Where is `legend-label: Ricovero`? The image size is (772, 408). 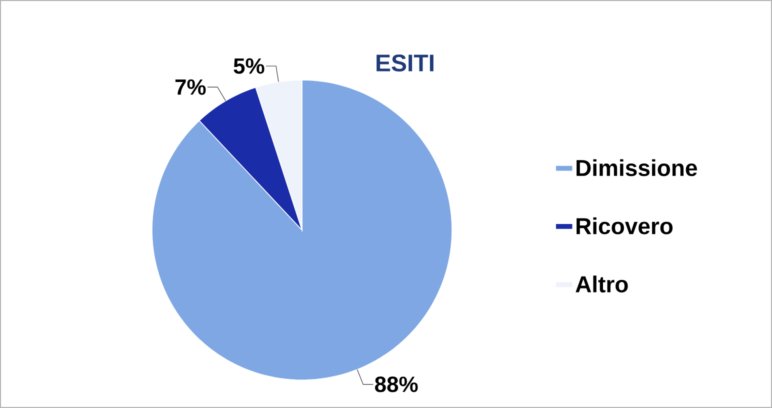 legend-label: Ricovero is located at coordinates (624, 225).